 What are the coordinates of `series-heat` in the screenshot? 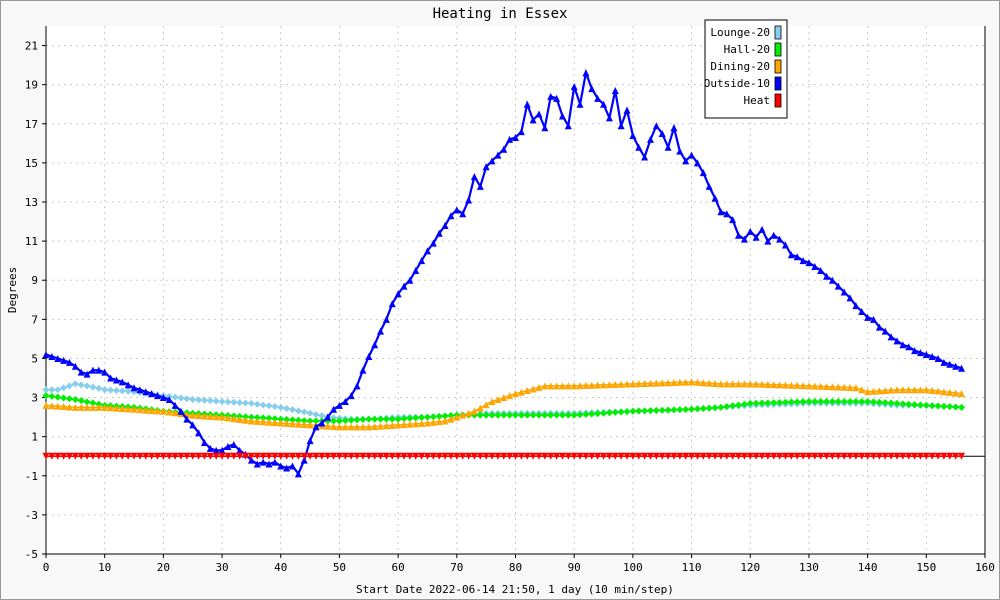 It's located at (504, 456).